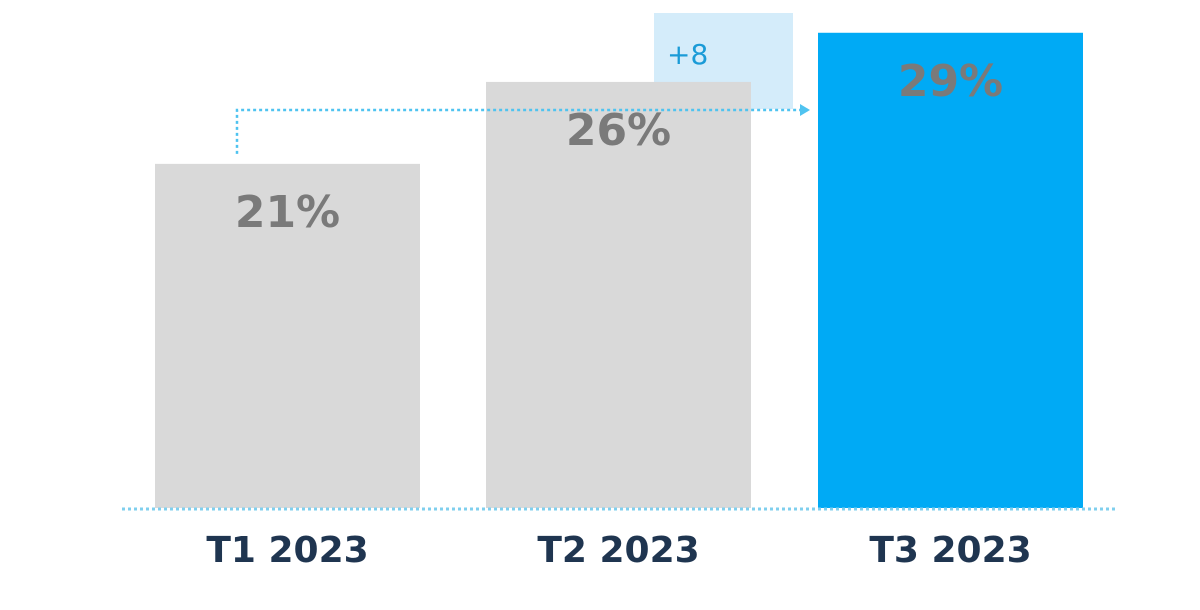 This screenshot has width=1200, height=610. I want to click on category-label-1: T1 2023, so click(287, 550).